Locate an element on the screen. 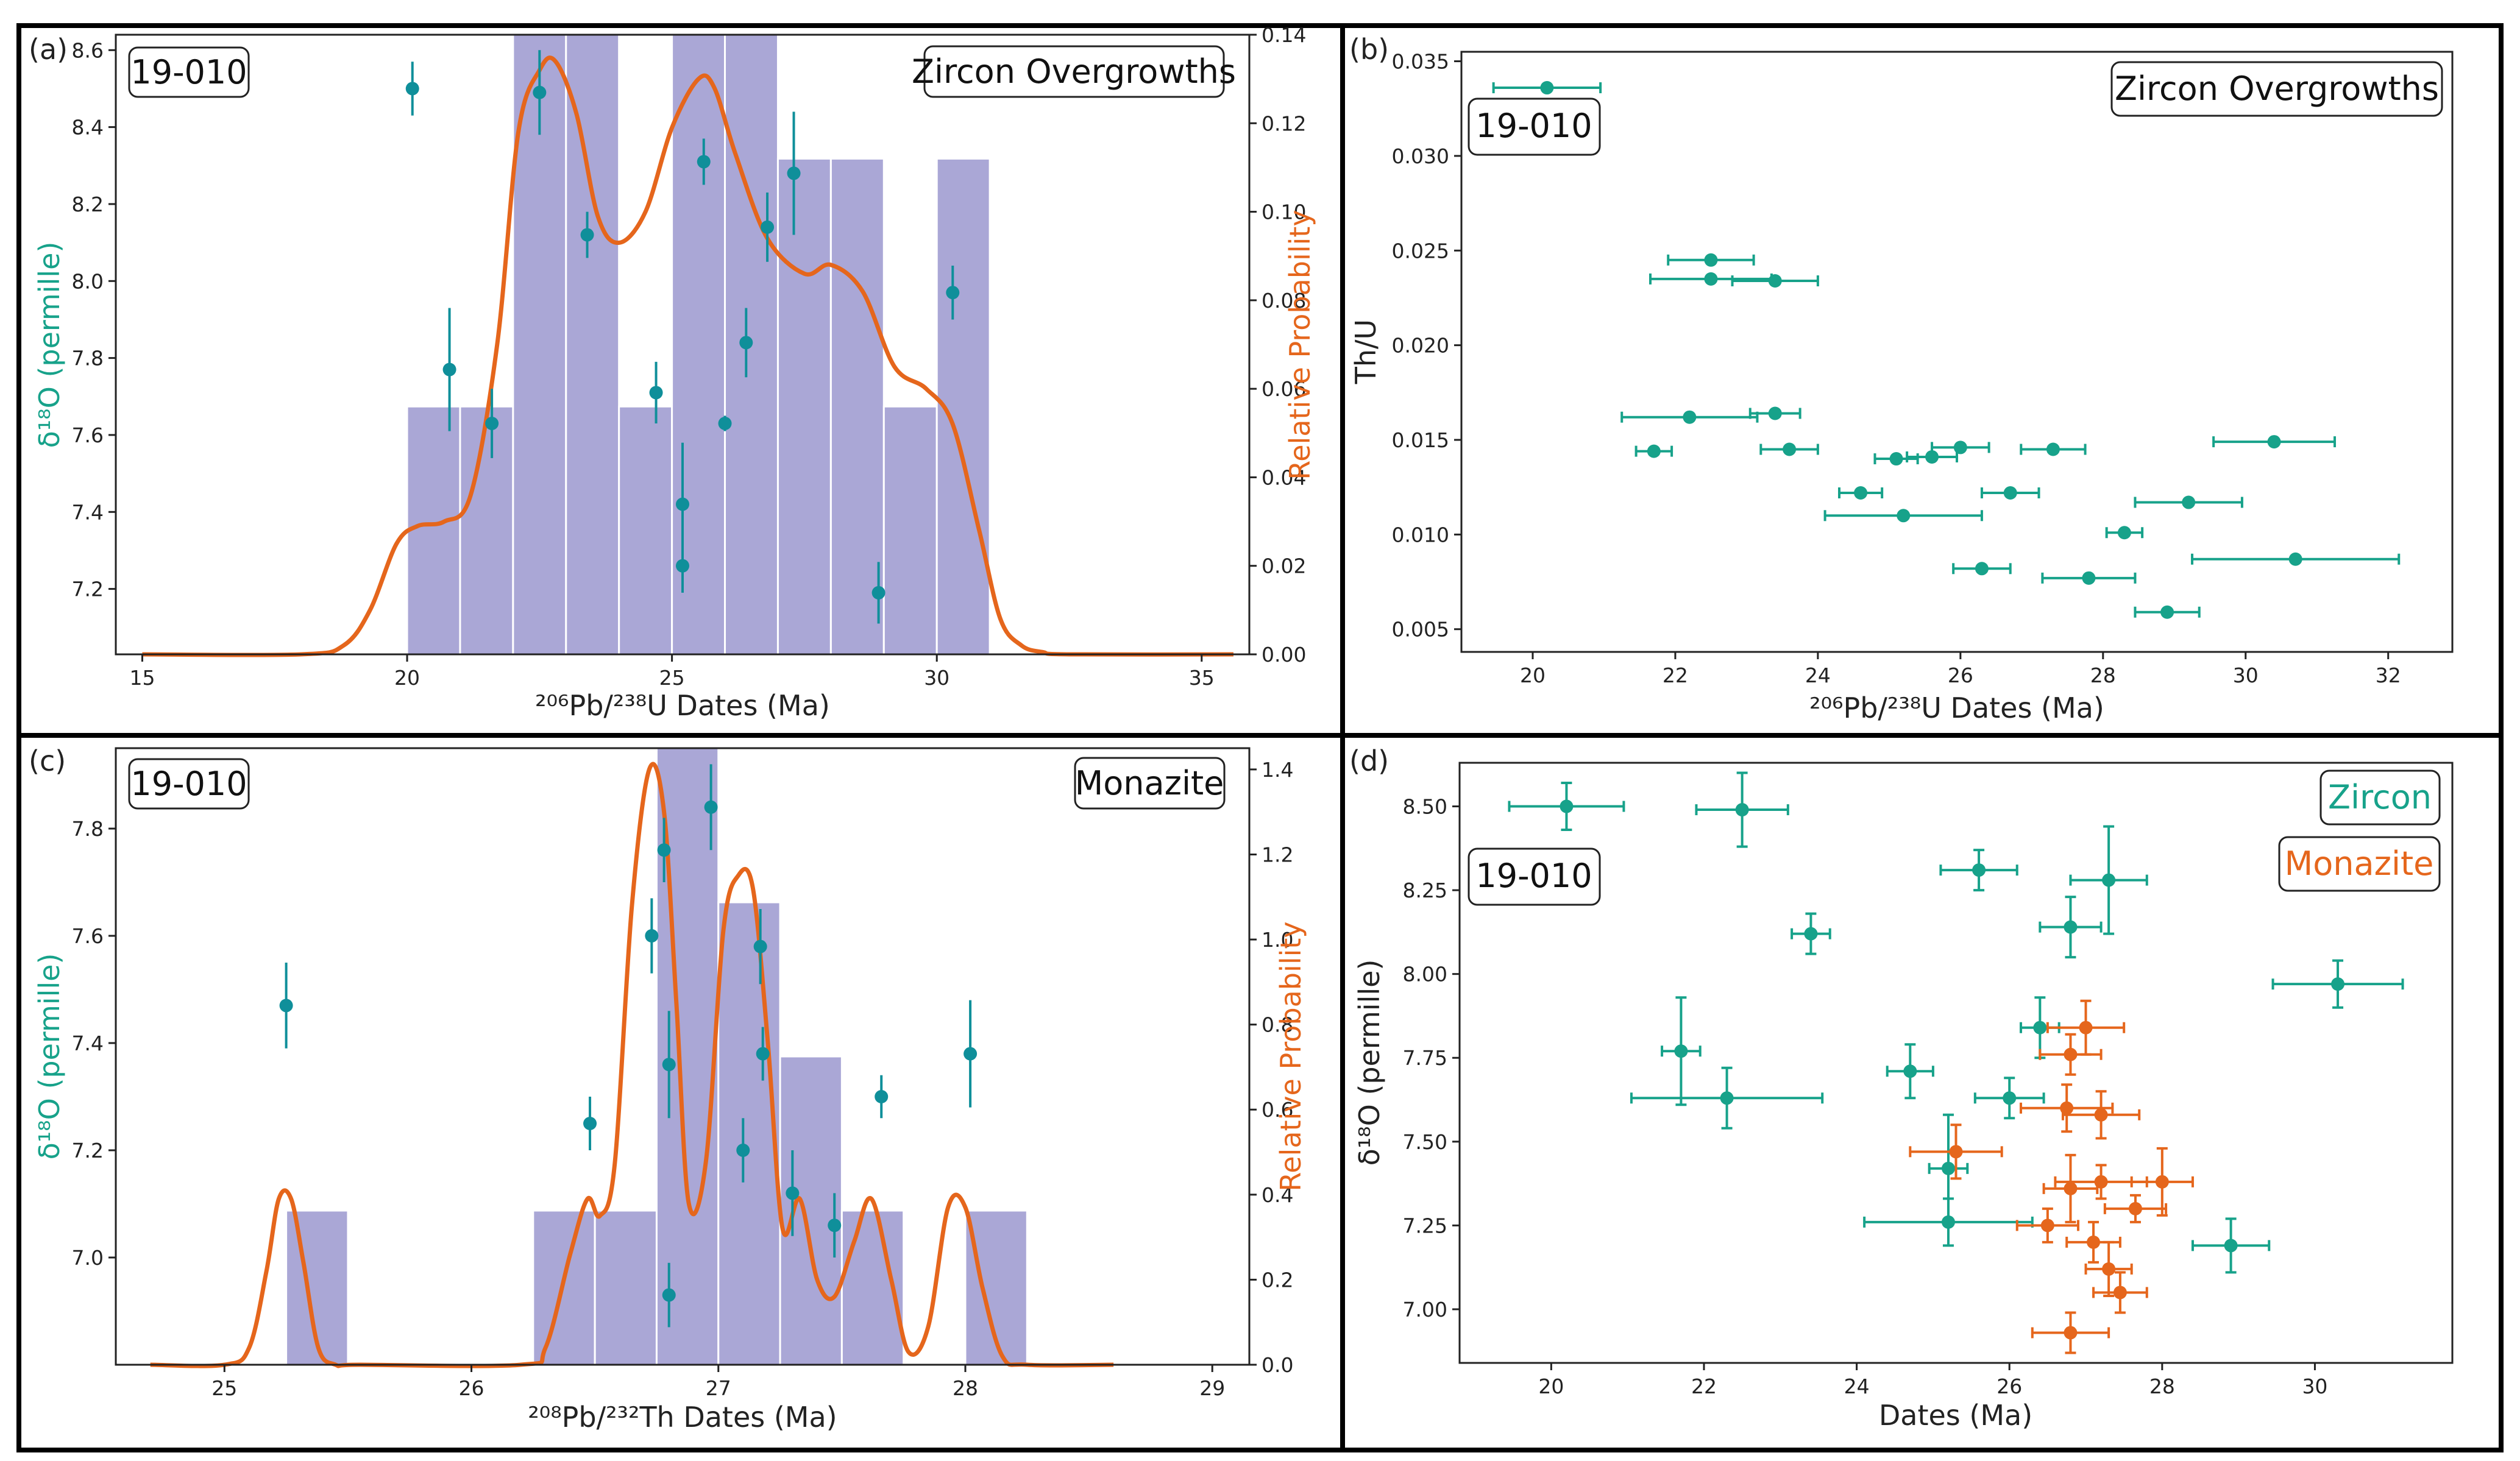 Image resolution: width=2520 pixels, height=1461 pixels. y2-tick-label: 0.06 is located at coordinates (1284, 389).